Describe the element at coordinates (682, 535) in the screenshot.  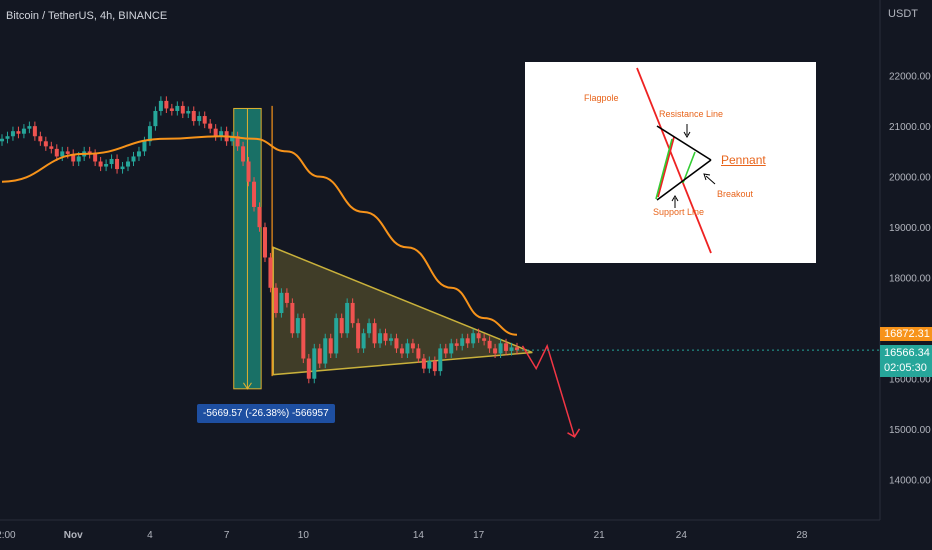
I see `x-tick-label: 24` at that location.